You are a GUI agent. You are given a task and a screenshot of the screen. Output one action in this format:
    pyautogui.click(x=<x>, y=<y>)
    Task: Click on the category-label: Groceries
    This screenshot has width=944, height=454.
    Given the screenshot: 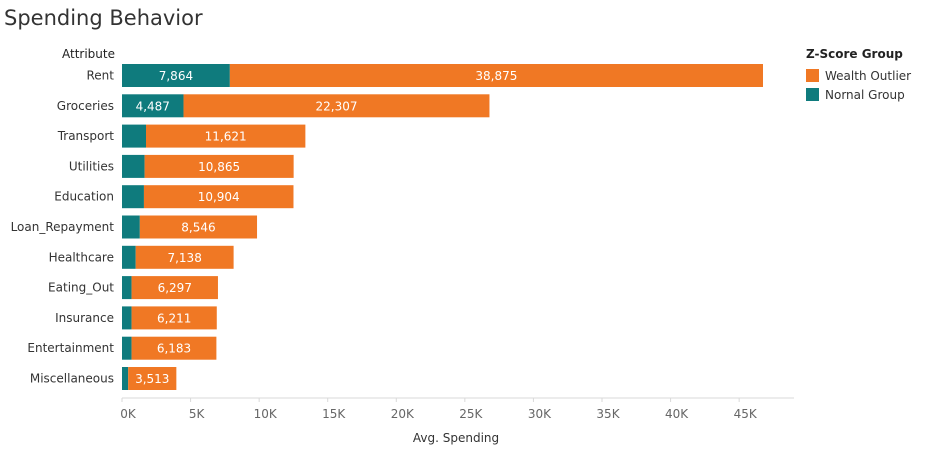 What is the action you would take?
    pyautogui.click(x=85, y=106)
    